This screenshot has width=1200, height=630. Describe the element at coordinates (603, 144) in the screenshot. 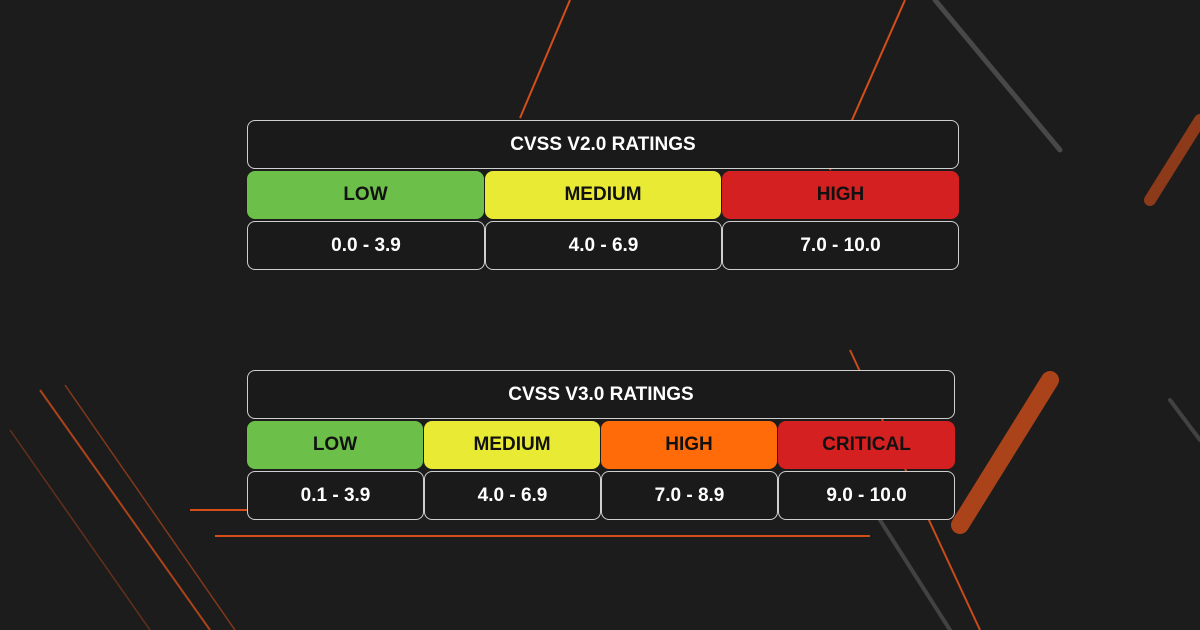

I see `cvss-v2-title: CVSS V2.0 RATINGS` at that location.